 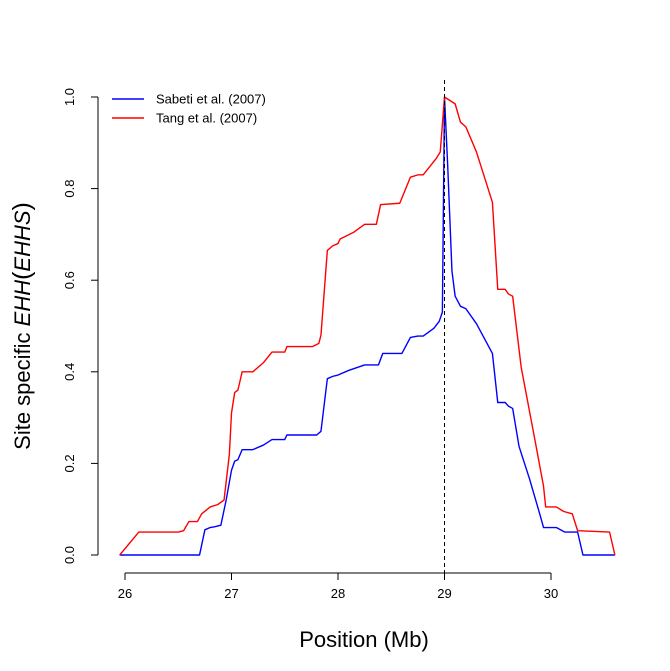 What do you see at coordinates (22, 206) in the screenshot?
I see `y-axis-title-paren-close: )` at bounding box center [22, 206].